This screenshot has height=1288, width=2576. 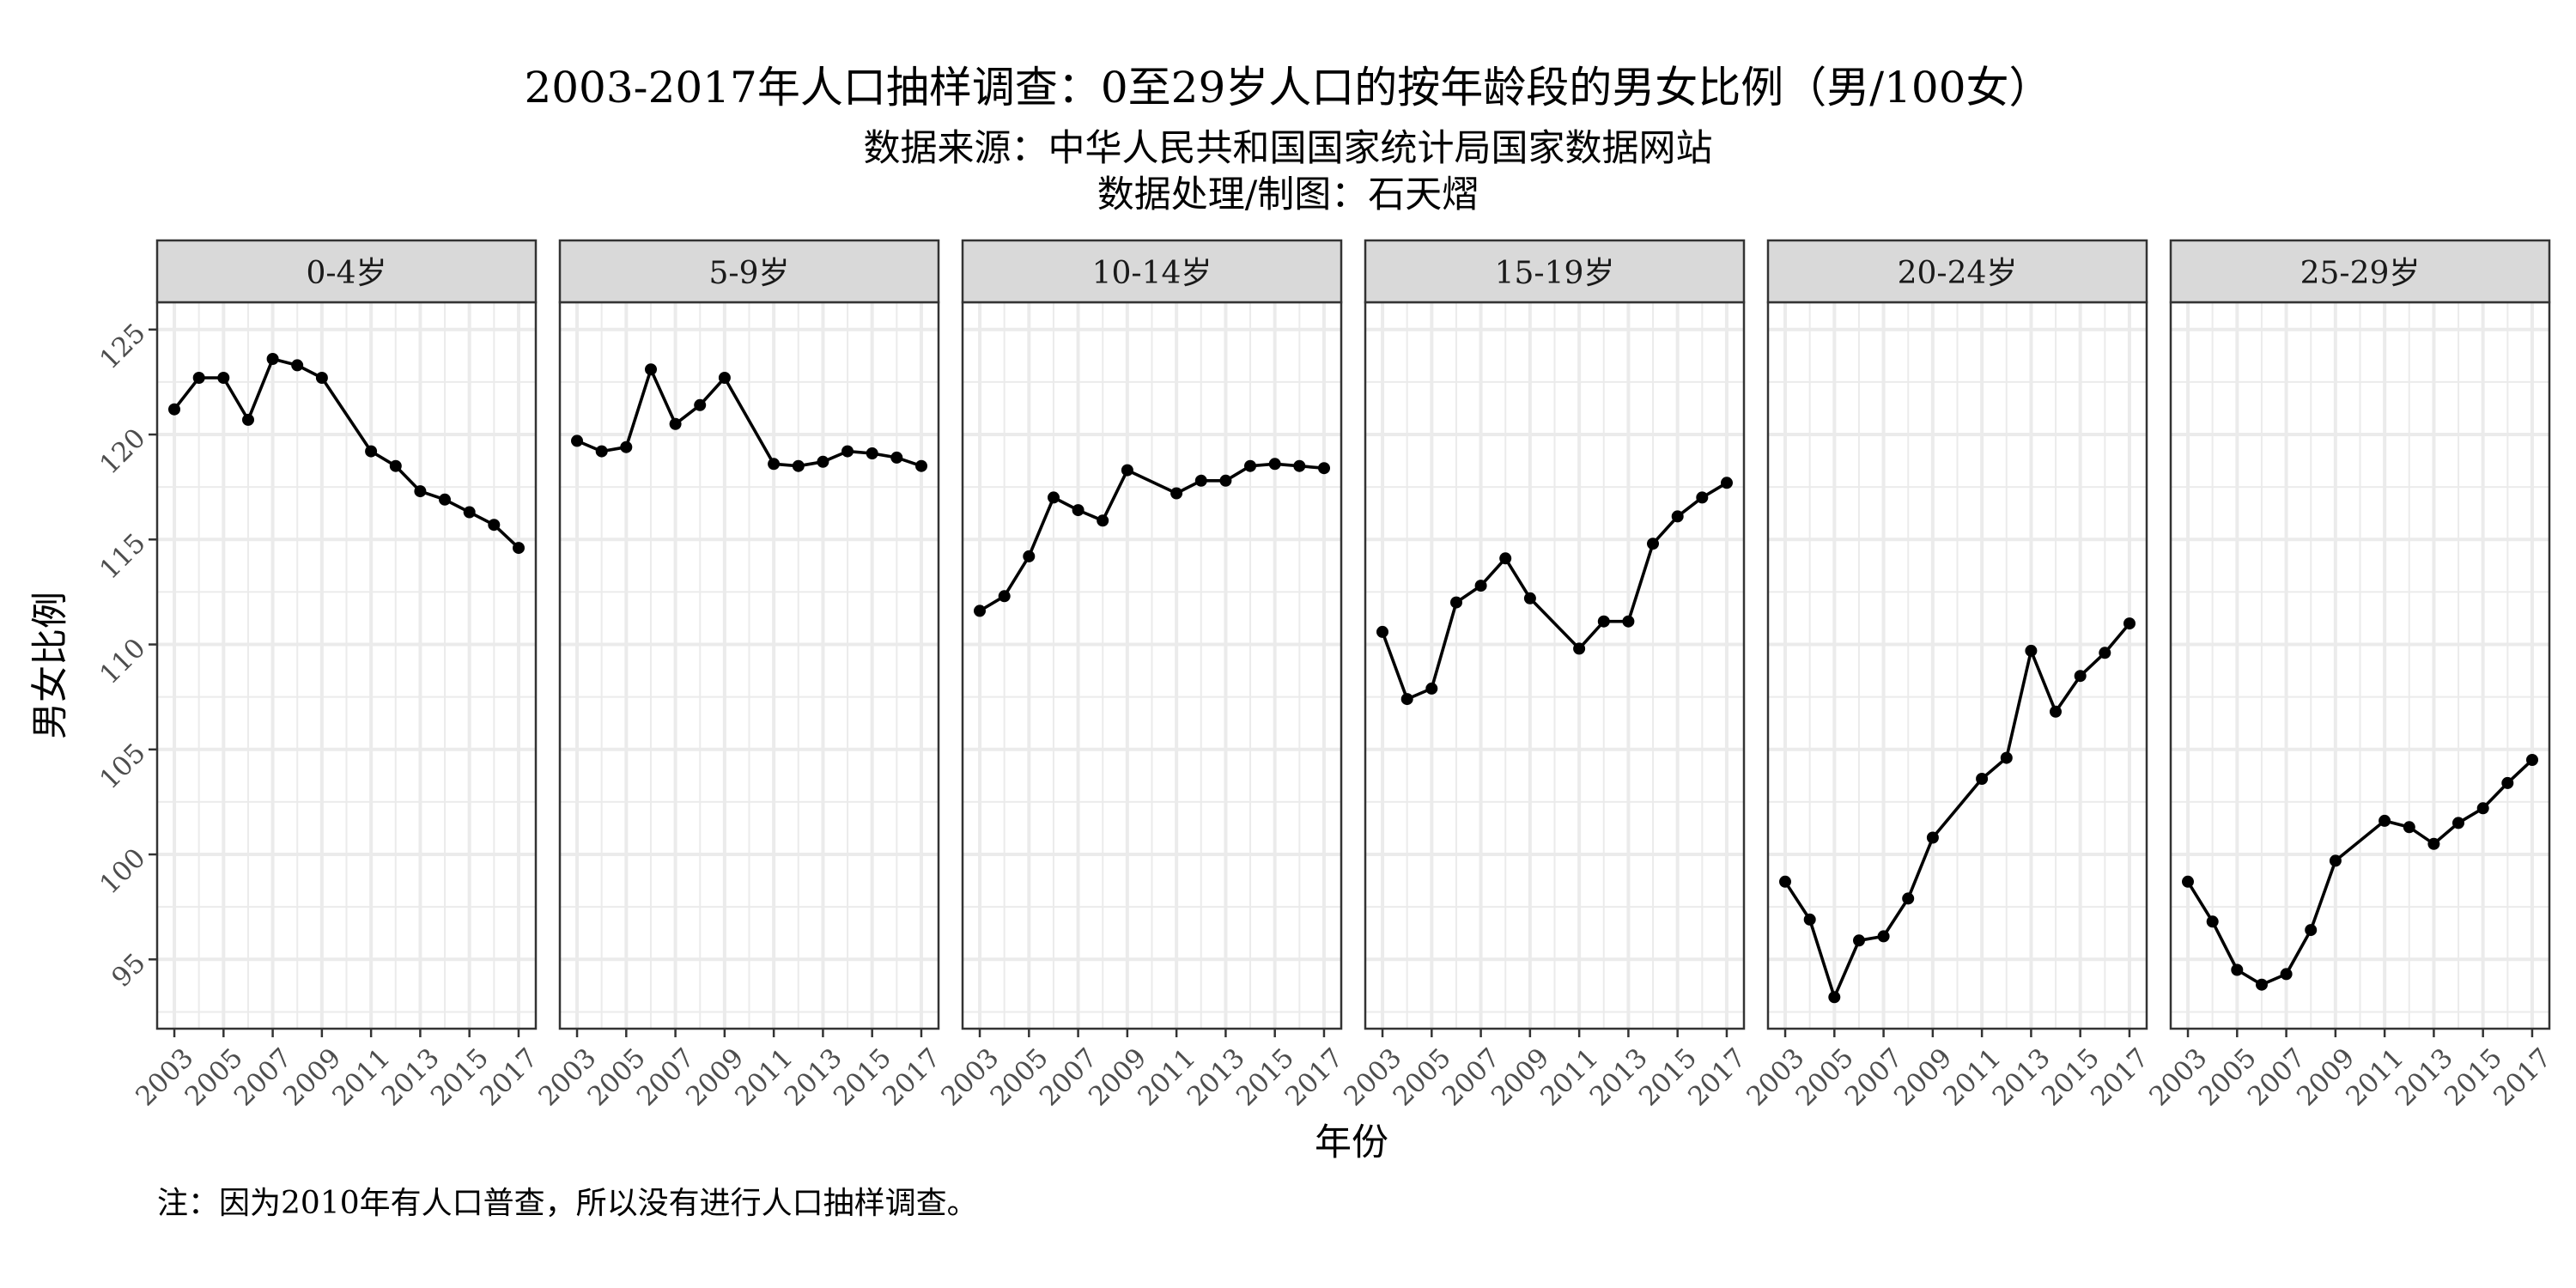 I want to click on x-axis-title: 年份, so click(x=1352, y=1142).